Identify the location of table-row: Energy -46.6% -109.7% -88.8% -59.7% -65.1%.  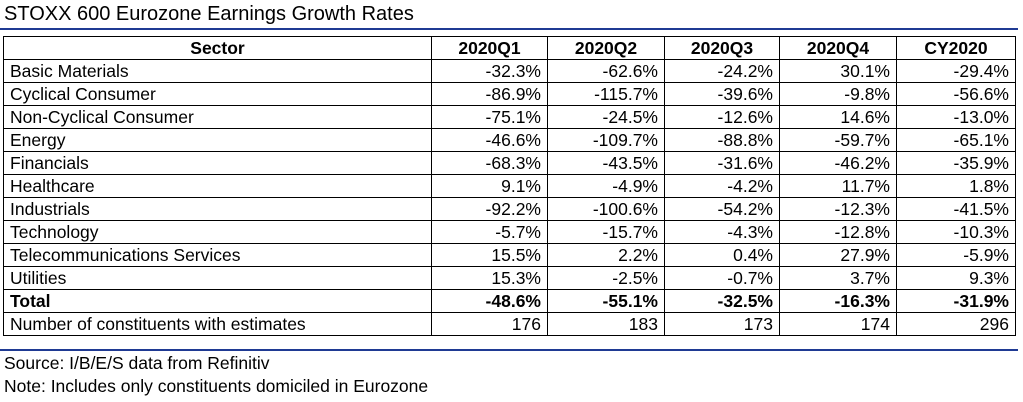
(509, 140).